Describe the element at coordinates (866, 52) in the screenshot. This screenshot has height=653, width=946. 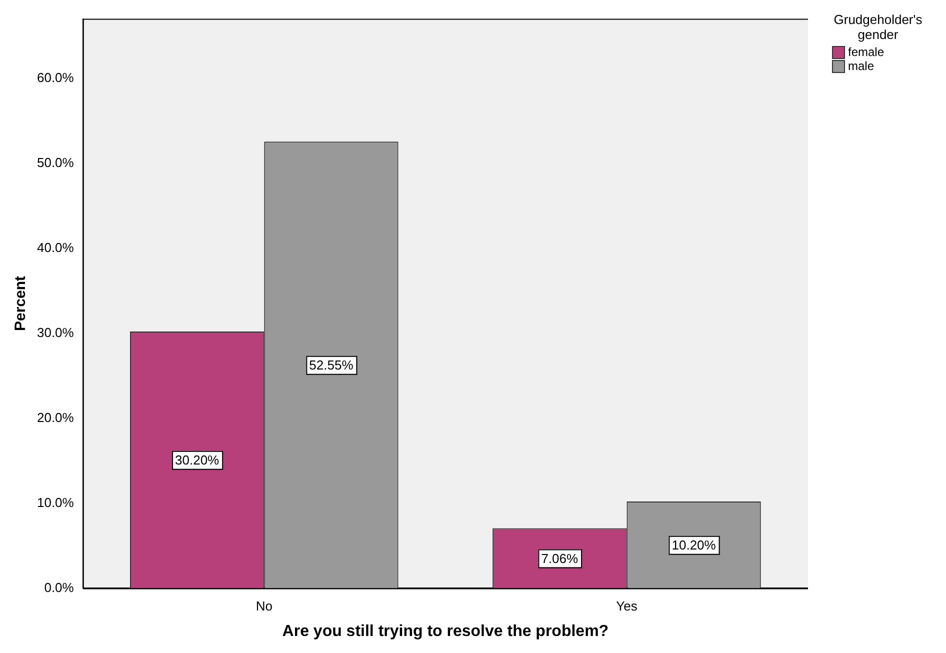
I see `legend-label: female` at that location.